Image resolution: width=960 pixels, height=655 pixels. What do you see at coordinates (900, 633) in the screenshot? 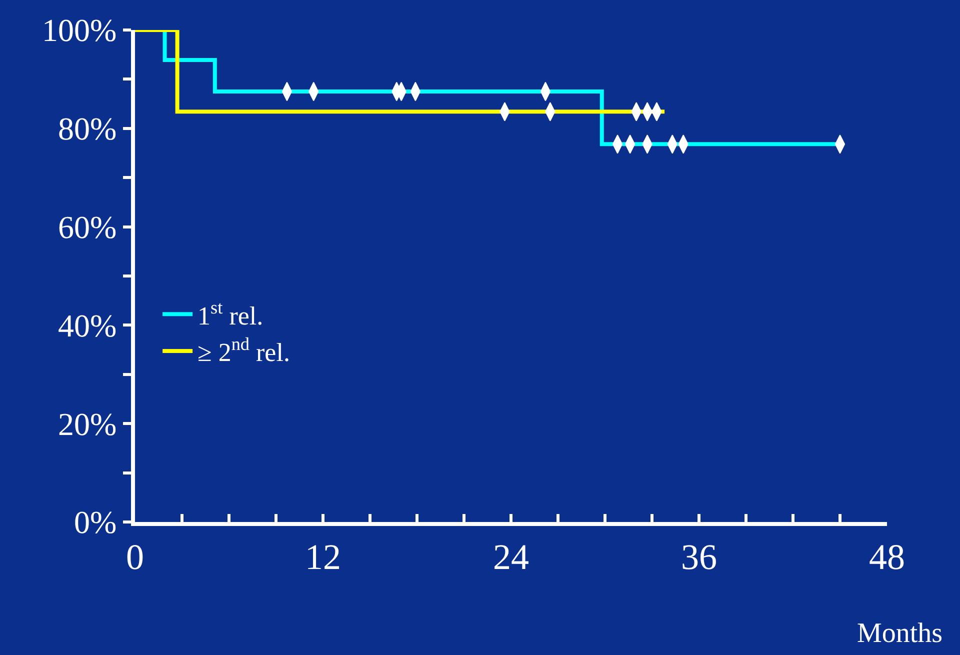
I see `x-axis-title: Months` at bounding box center [900, 633].